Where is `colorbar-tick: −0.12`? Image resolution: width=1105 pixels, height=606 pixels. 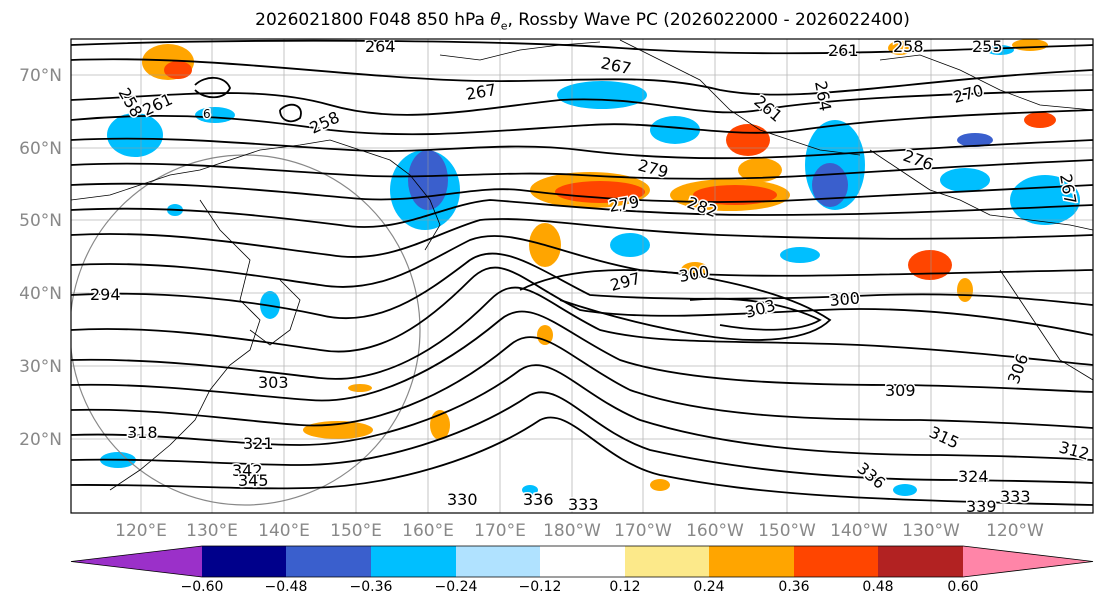
colorbar-tick: −0.12 is located at coordinates (540, 587).